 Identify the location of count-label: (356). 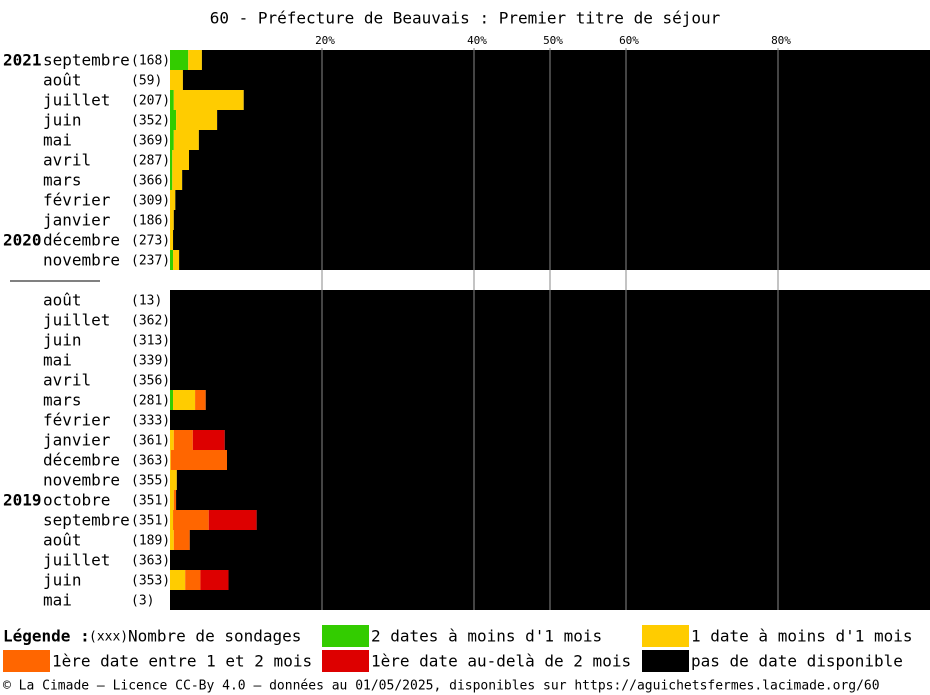
(150, 381).